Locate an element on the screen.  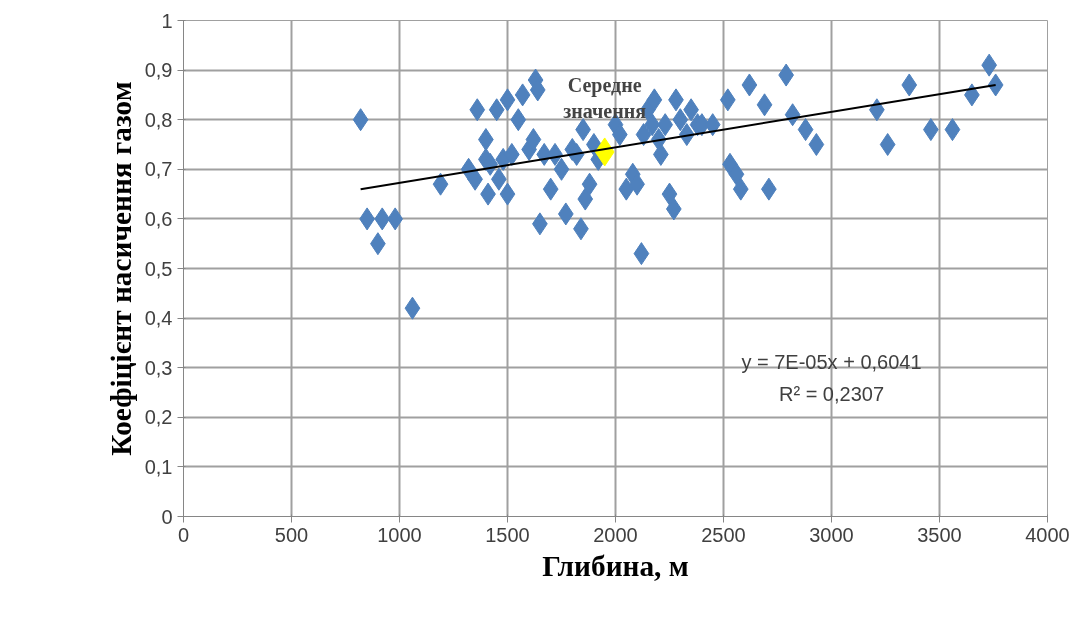
x-tick-label: 500 is located at coordinates (291, 534).